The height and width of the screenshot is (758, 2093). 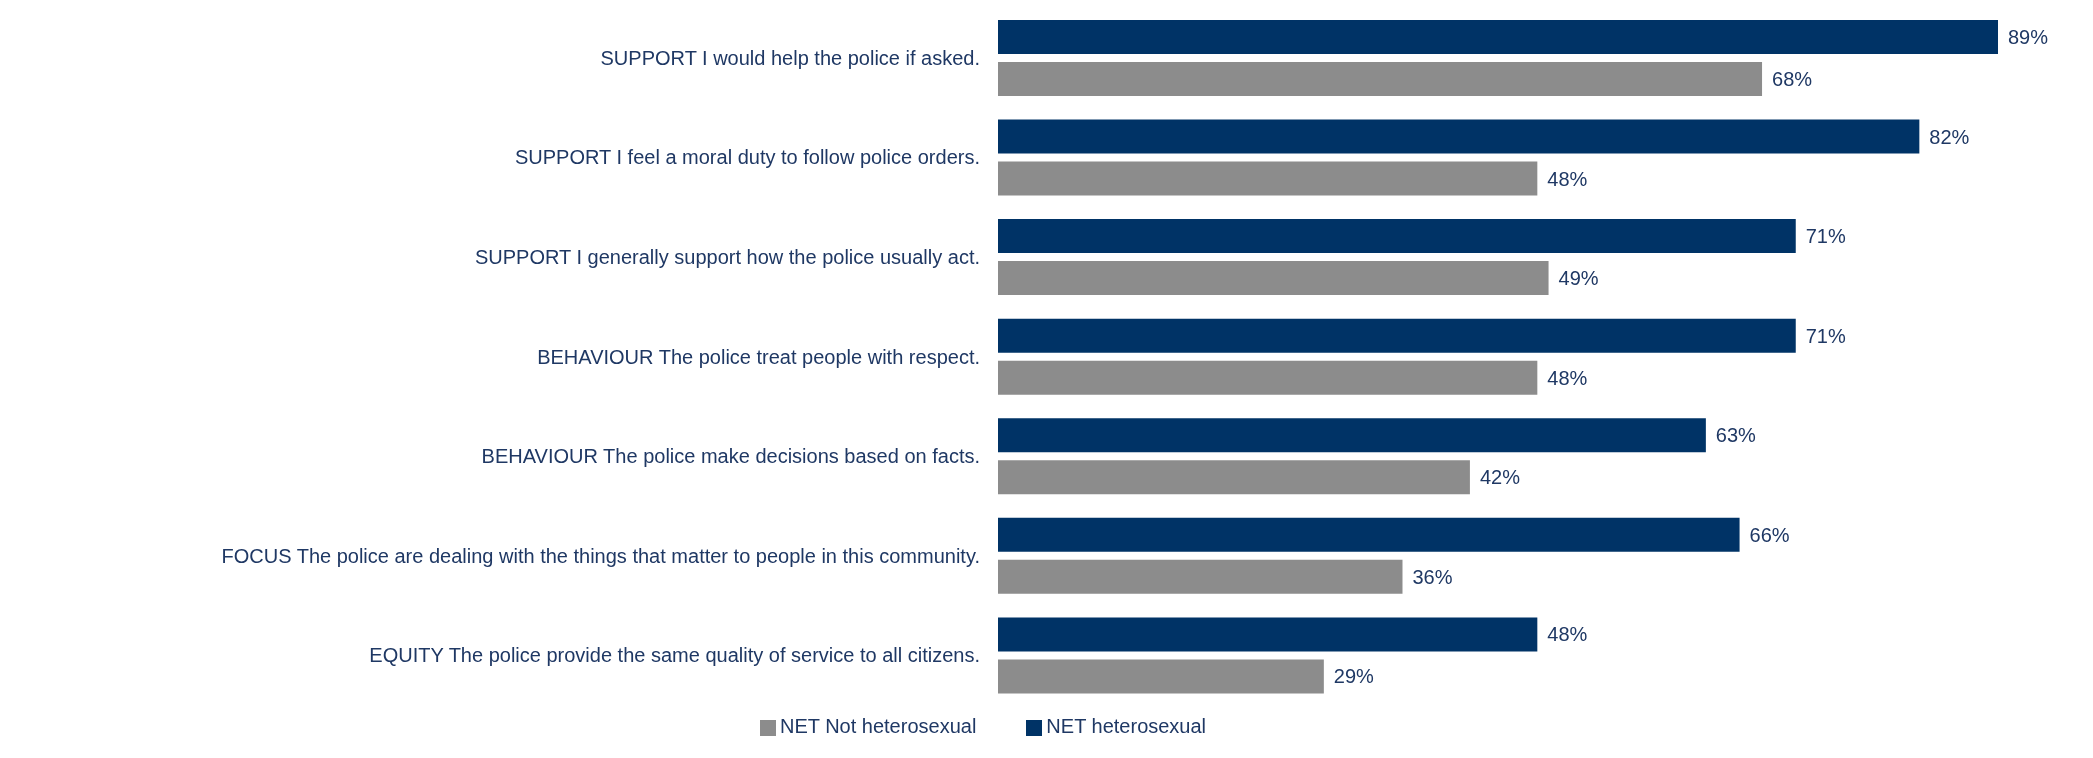 What do you see at coordinates (1126, 726) in the screenshot?
I see `legend-label: NET heterosexual` at bounding box center [1126, 726].